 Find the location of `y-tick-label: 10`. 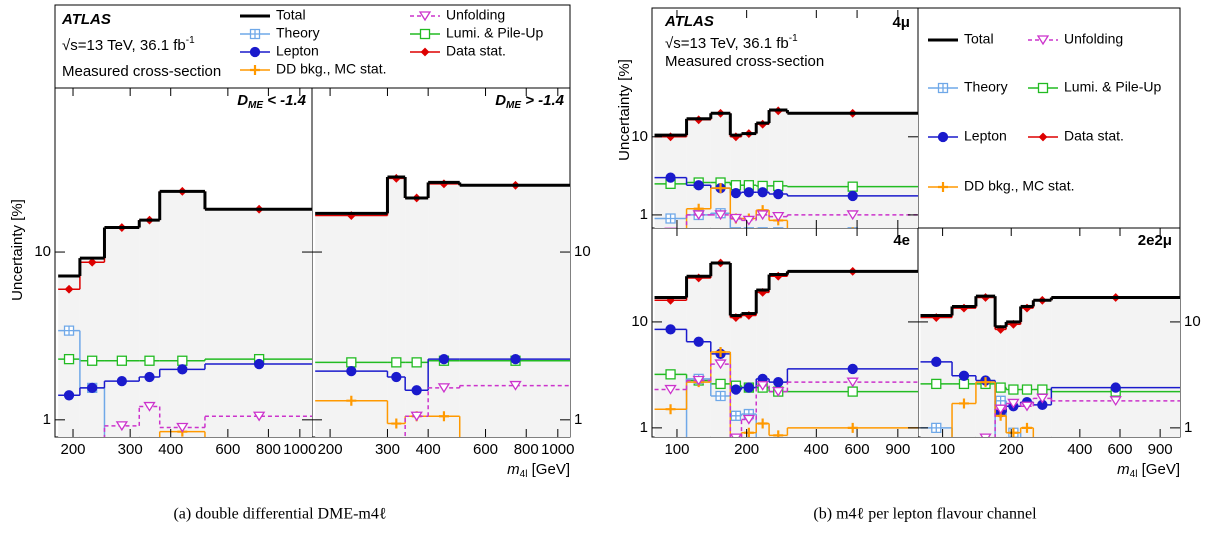

y-tick-label: 10 is located at coordinates (639, 136).